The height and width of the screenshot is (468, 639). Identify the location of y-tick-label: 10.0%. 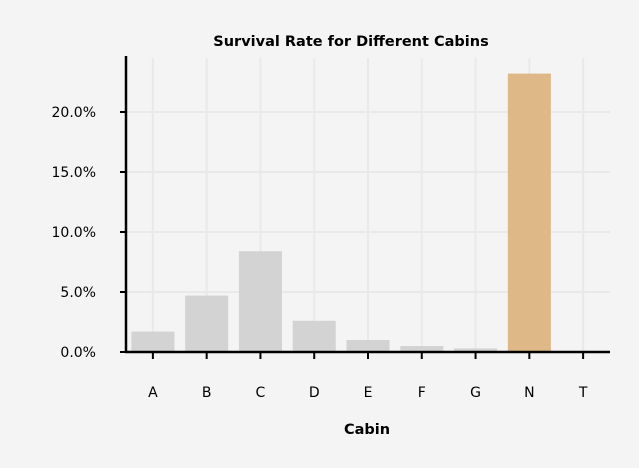
(74, 233).